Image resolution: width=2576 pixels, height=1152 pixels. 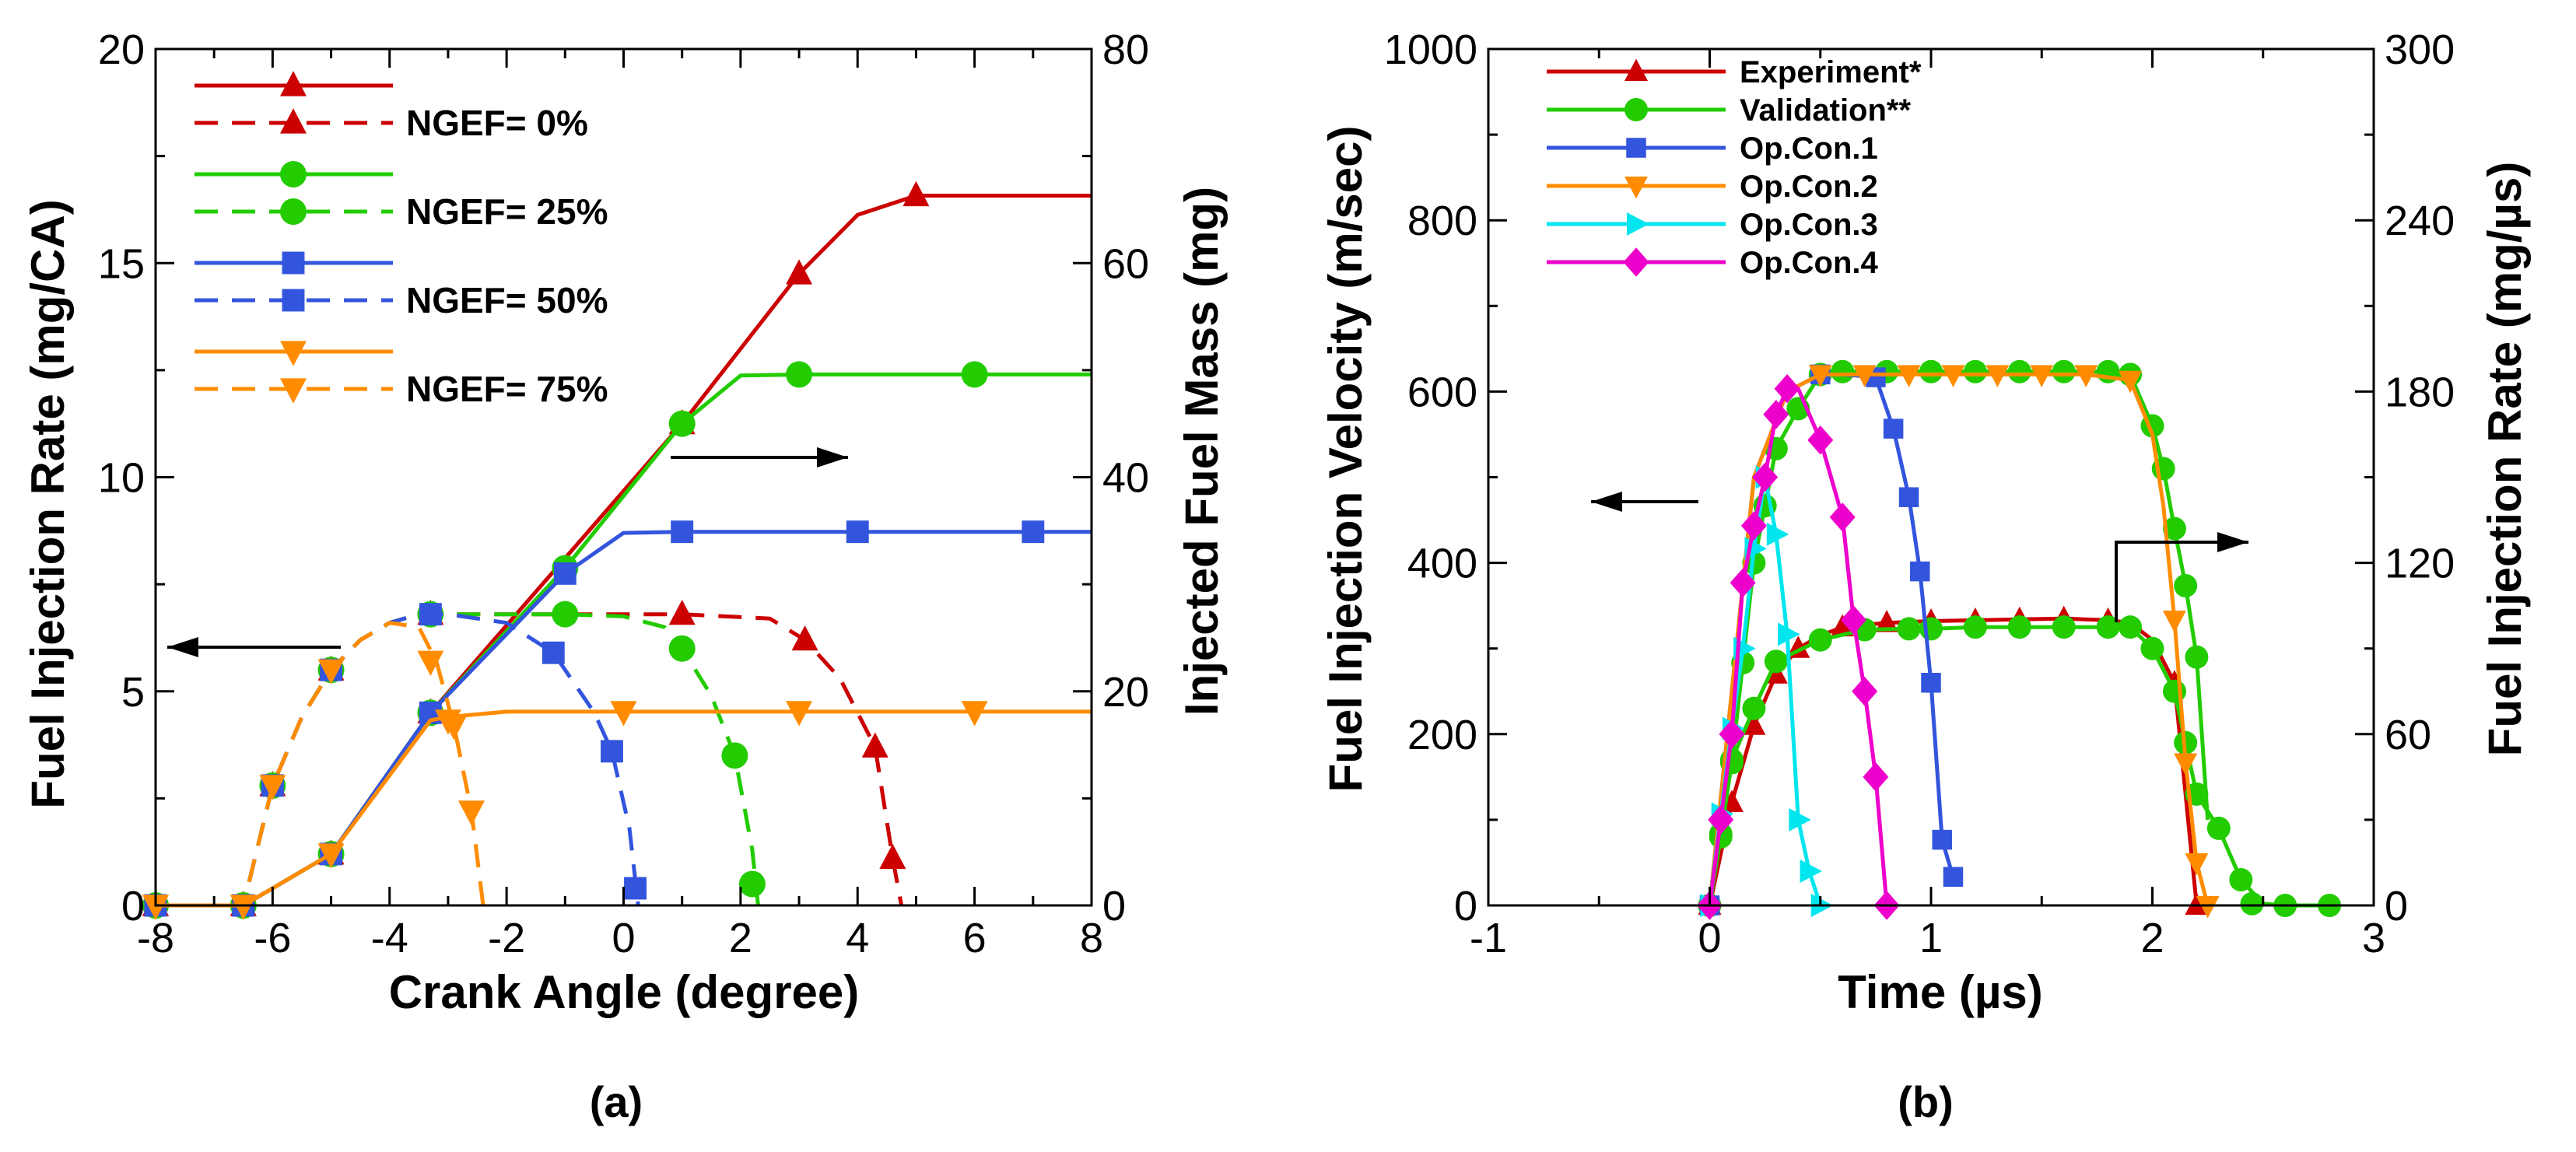 I want to click on panel-a-legend: NGEF= 0% NGEF= 25% NGEF= 50% NGEF= 75%, so click(x=402, y=240).